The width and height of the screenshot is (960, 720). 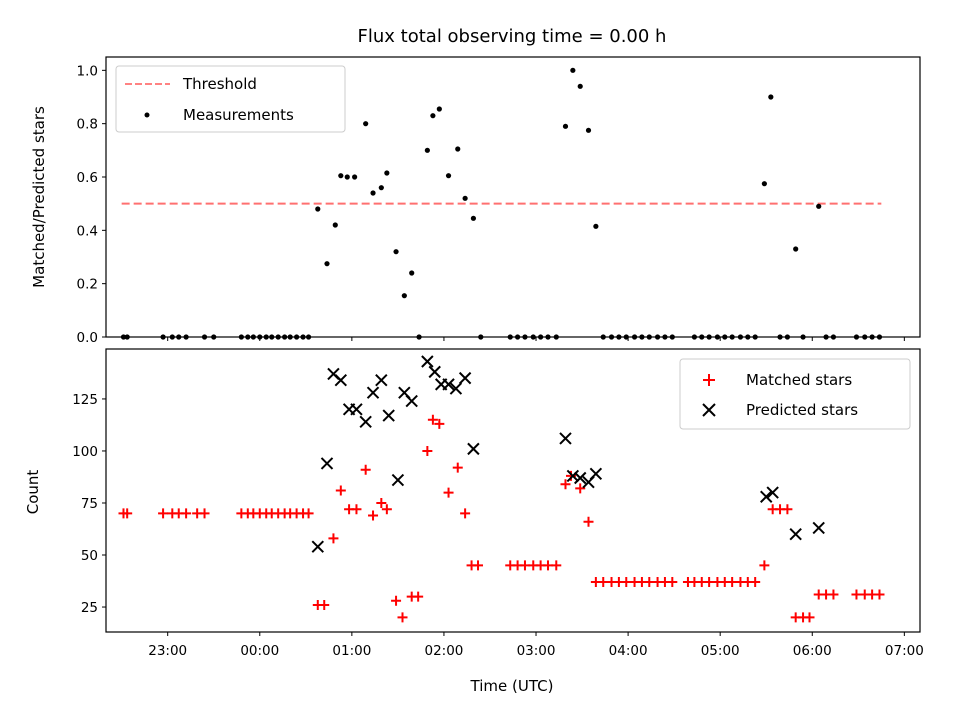 What do you see at coordinates (39, 197) in the screenshot?
I see `top-ylabel: Matched/Predicted stars` at bounding box center [39, 197].